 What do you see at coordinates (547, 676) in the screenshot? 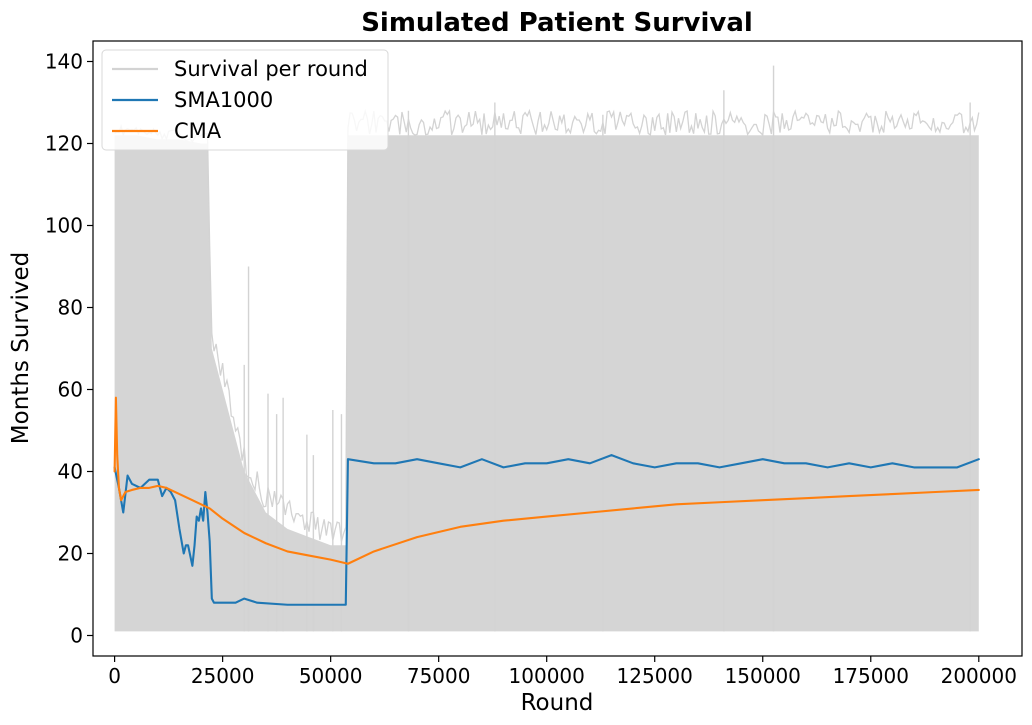
I see `x-tick-label: 100000` at bounding box center [547, 676].